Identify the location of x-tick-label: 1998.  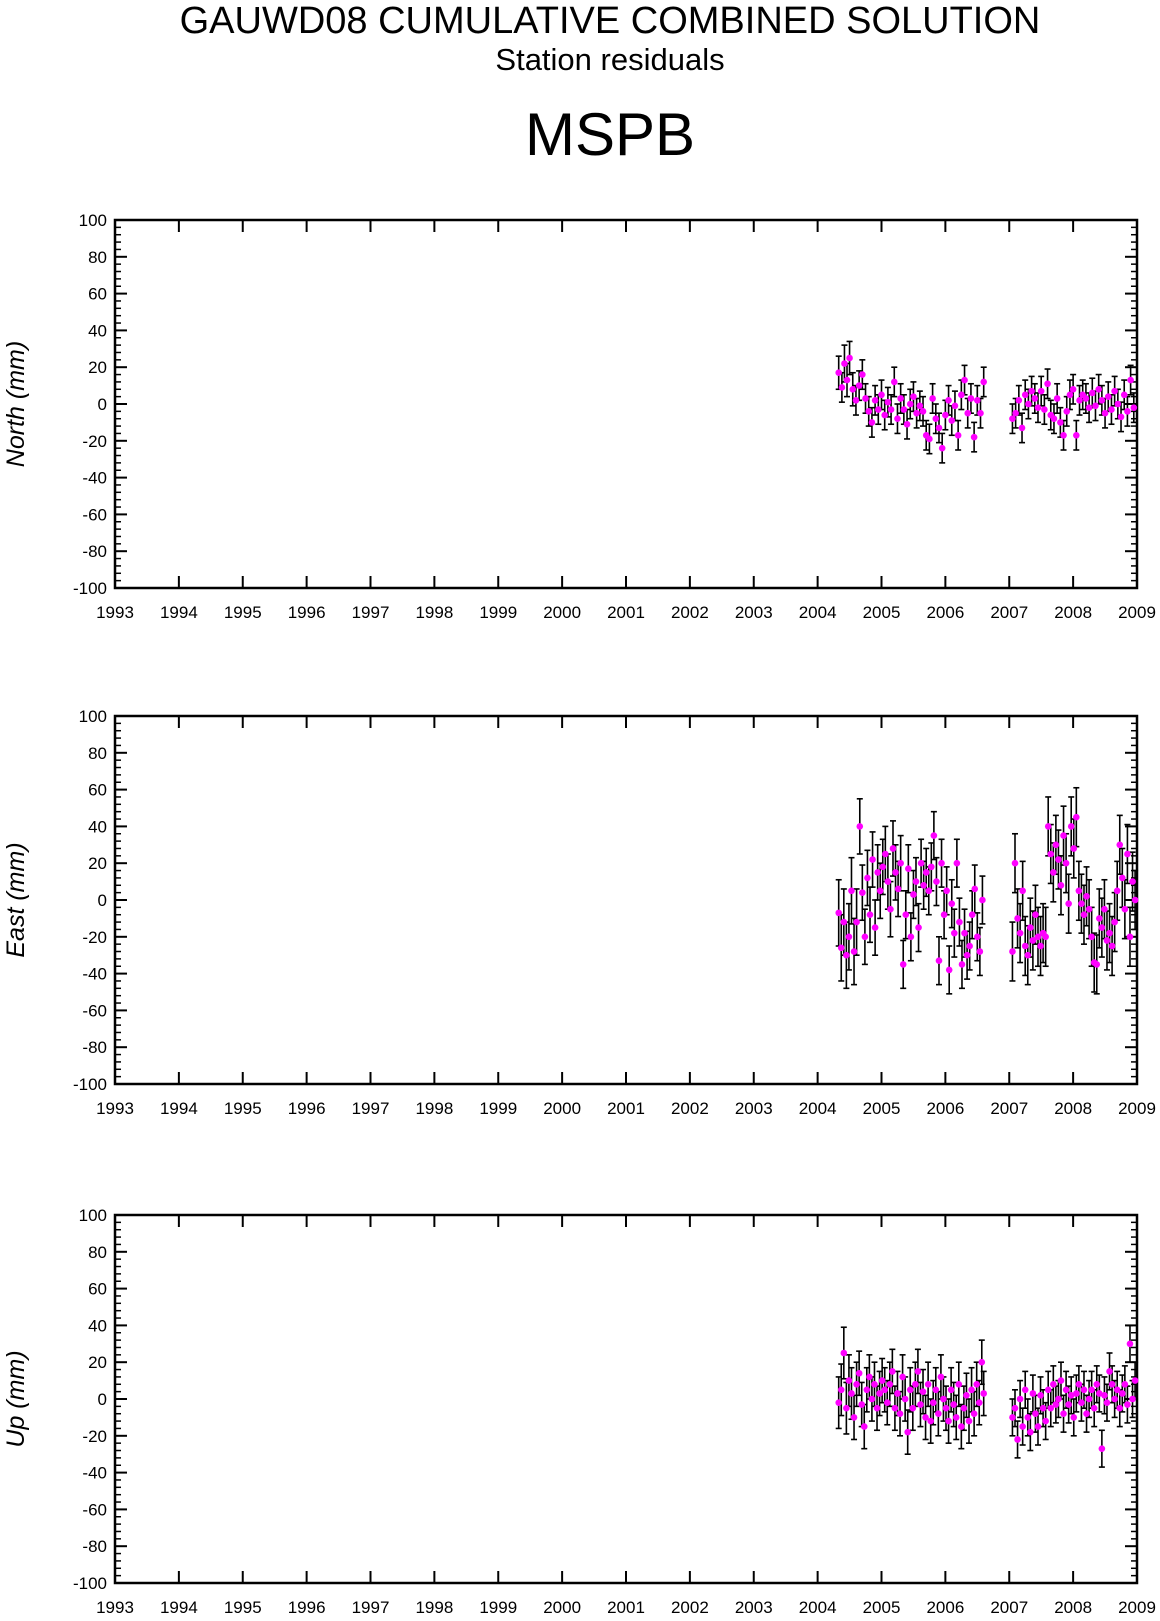
(434, 1607).